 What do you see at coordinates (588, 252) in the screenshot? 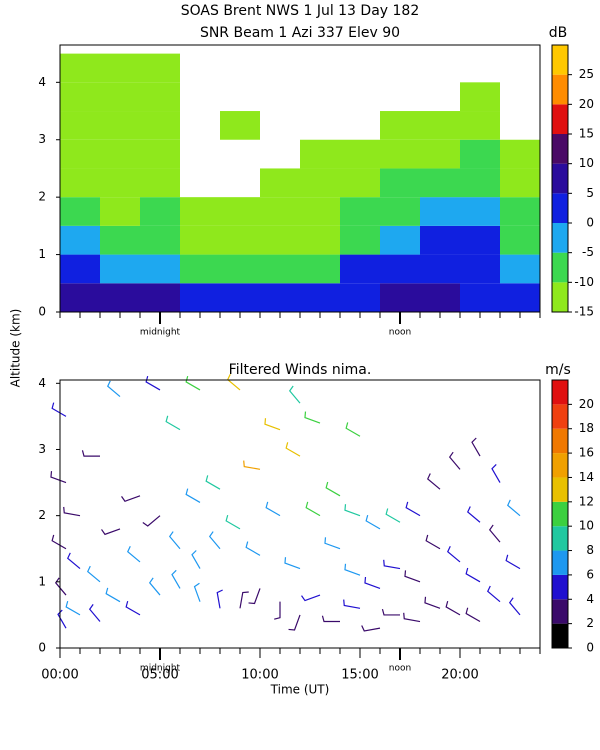
I see `colorbar-tick-label: -5` at bounding box center [588, 252].